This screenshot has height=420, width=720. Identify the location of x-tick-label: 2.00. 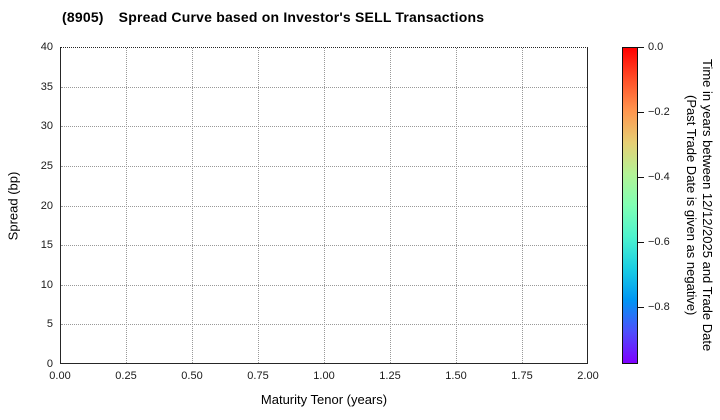
(588, 376).